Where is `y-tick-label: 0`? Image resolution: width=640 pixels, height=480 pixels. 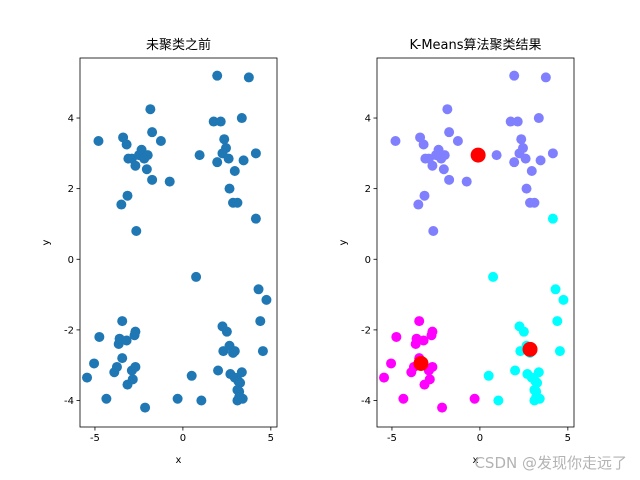
y-tick-label: 0 is located at coordinates (368, 260).